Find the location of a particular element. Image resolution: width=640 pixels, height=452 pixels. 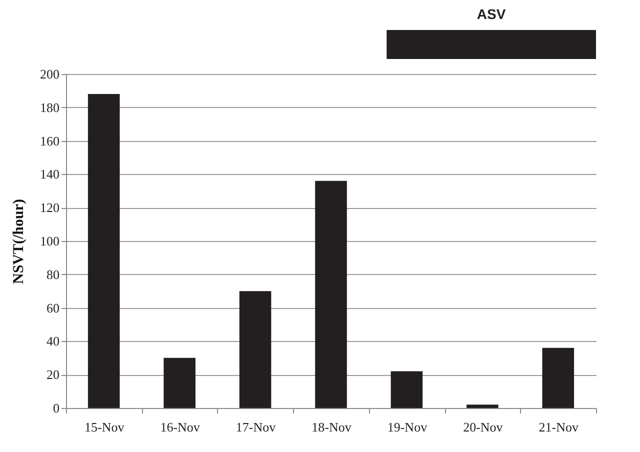

y-tick-label: 180 is located at coordinates (50, 107).